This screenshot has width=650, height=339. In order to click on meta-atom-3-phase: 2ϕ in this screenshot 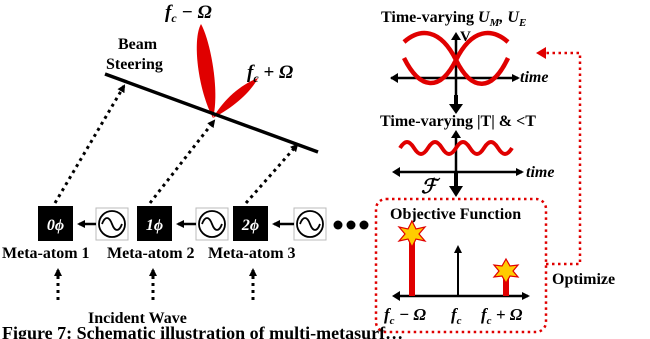, I will do `click(250, 225)`.